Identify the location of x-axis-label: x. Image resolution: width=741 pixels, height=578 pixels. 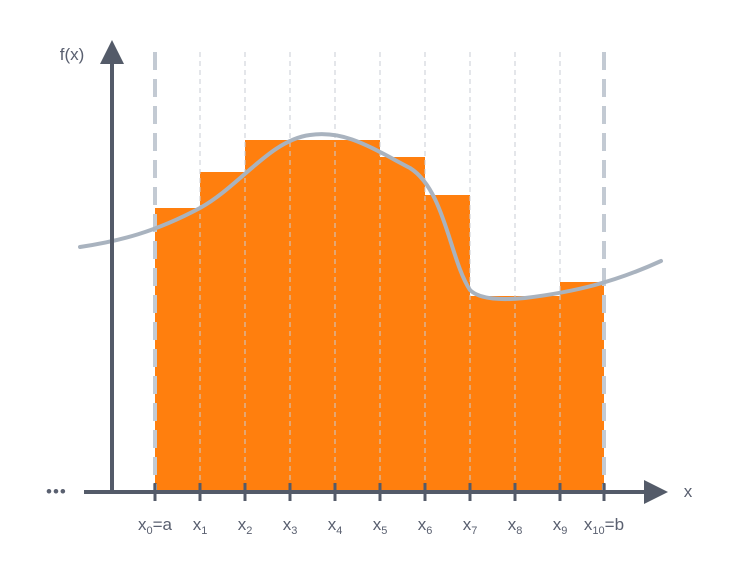
(688, 491).